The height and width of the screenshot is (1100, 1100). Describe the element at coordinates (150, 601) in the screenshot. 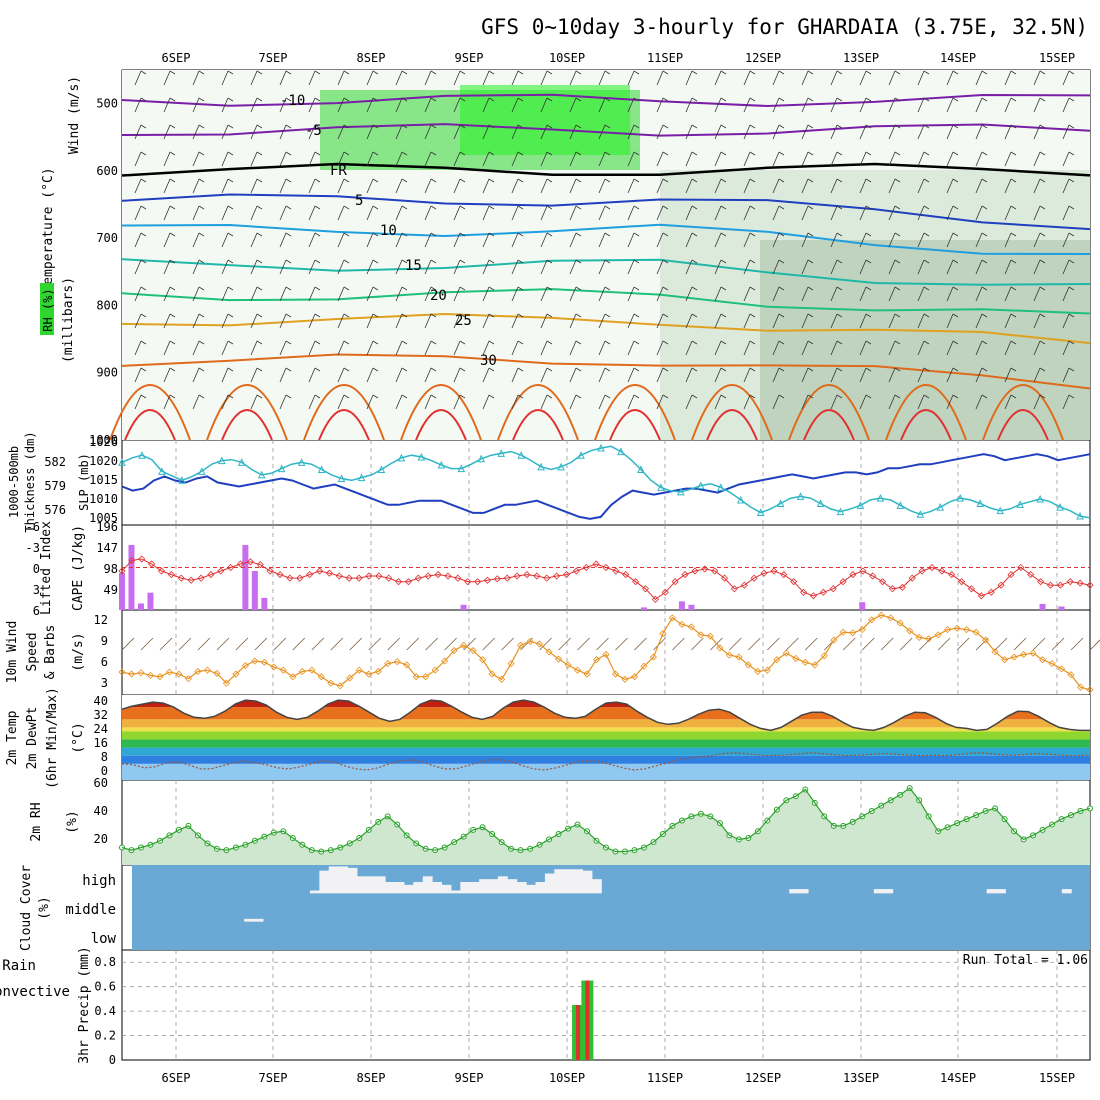

I see `cape-bar` at that location.